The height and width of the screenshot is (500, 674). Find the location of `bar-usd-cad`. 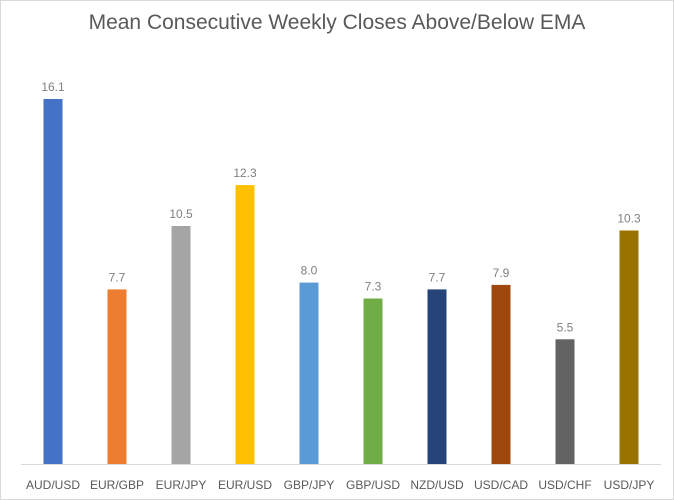

bar-usd-cad is located at coordinates (501, 374).